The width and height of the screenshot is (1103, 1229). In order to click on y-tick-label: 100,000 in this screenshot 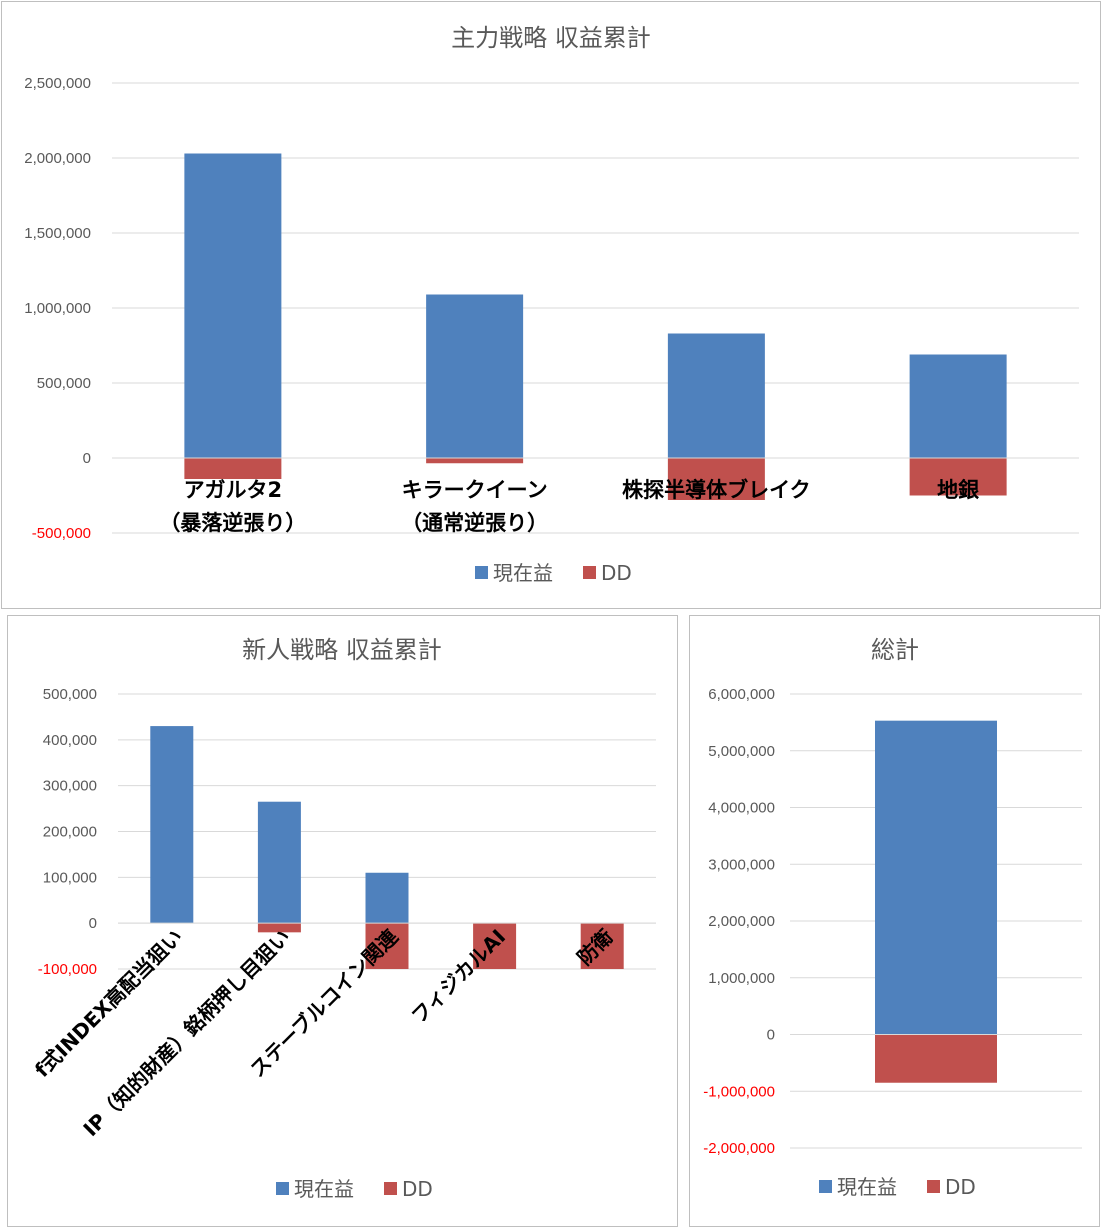, I will do `click(70, 877)`.